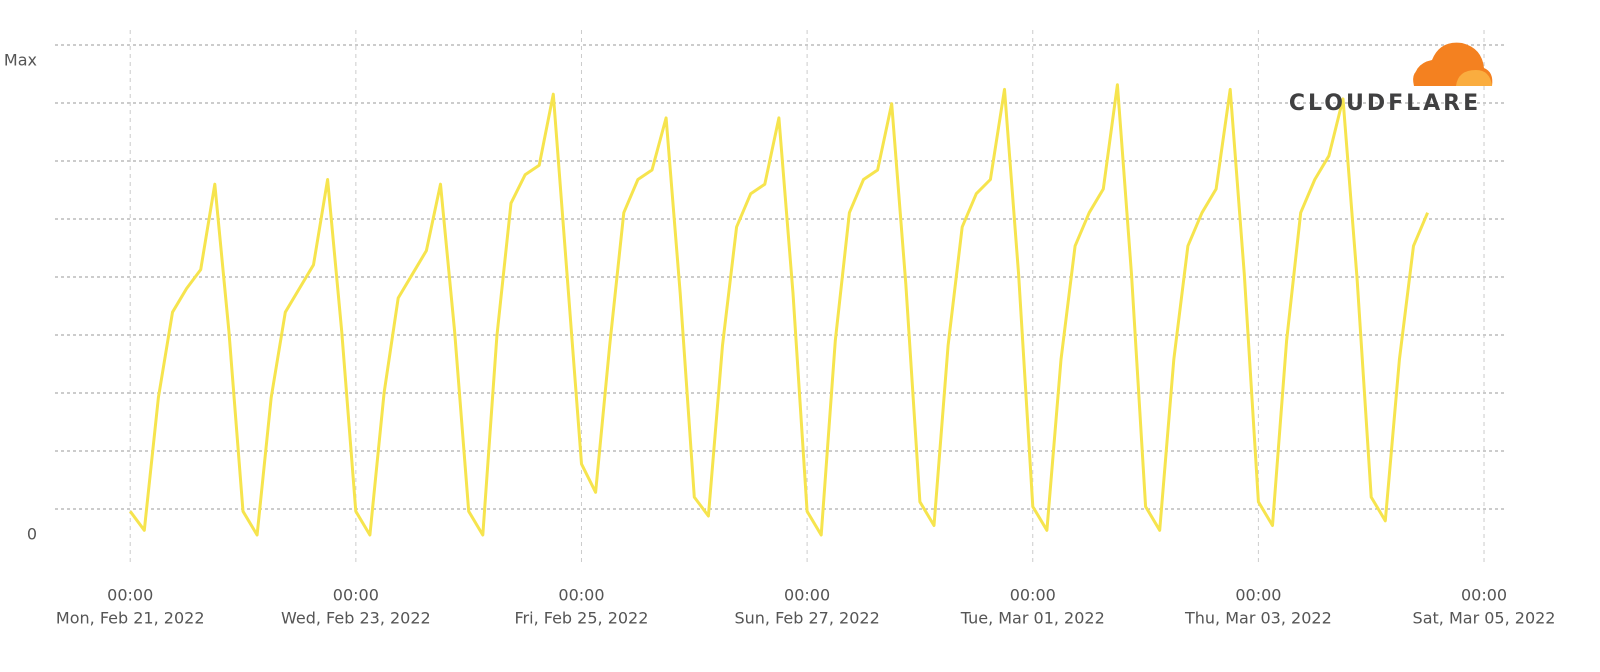 Image resolution: width=1600 pixels, height=672 pixels. Describe the element at coordinates (1258, 618) in the screenshot. I see `x-tick-date: Thu, Mar 03, 2022` at that location.